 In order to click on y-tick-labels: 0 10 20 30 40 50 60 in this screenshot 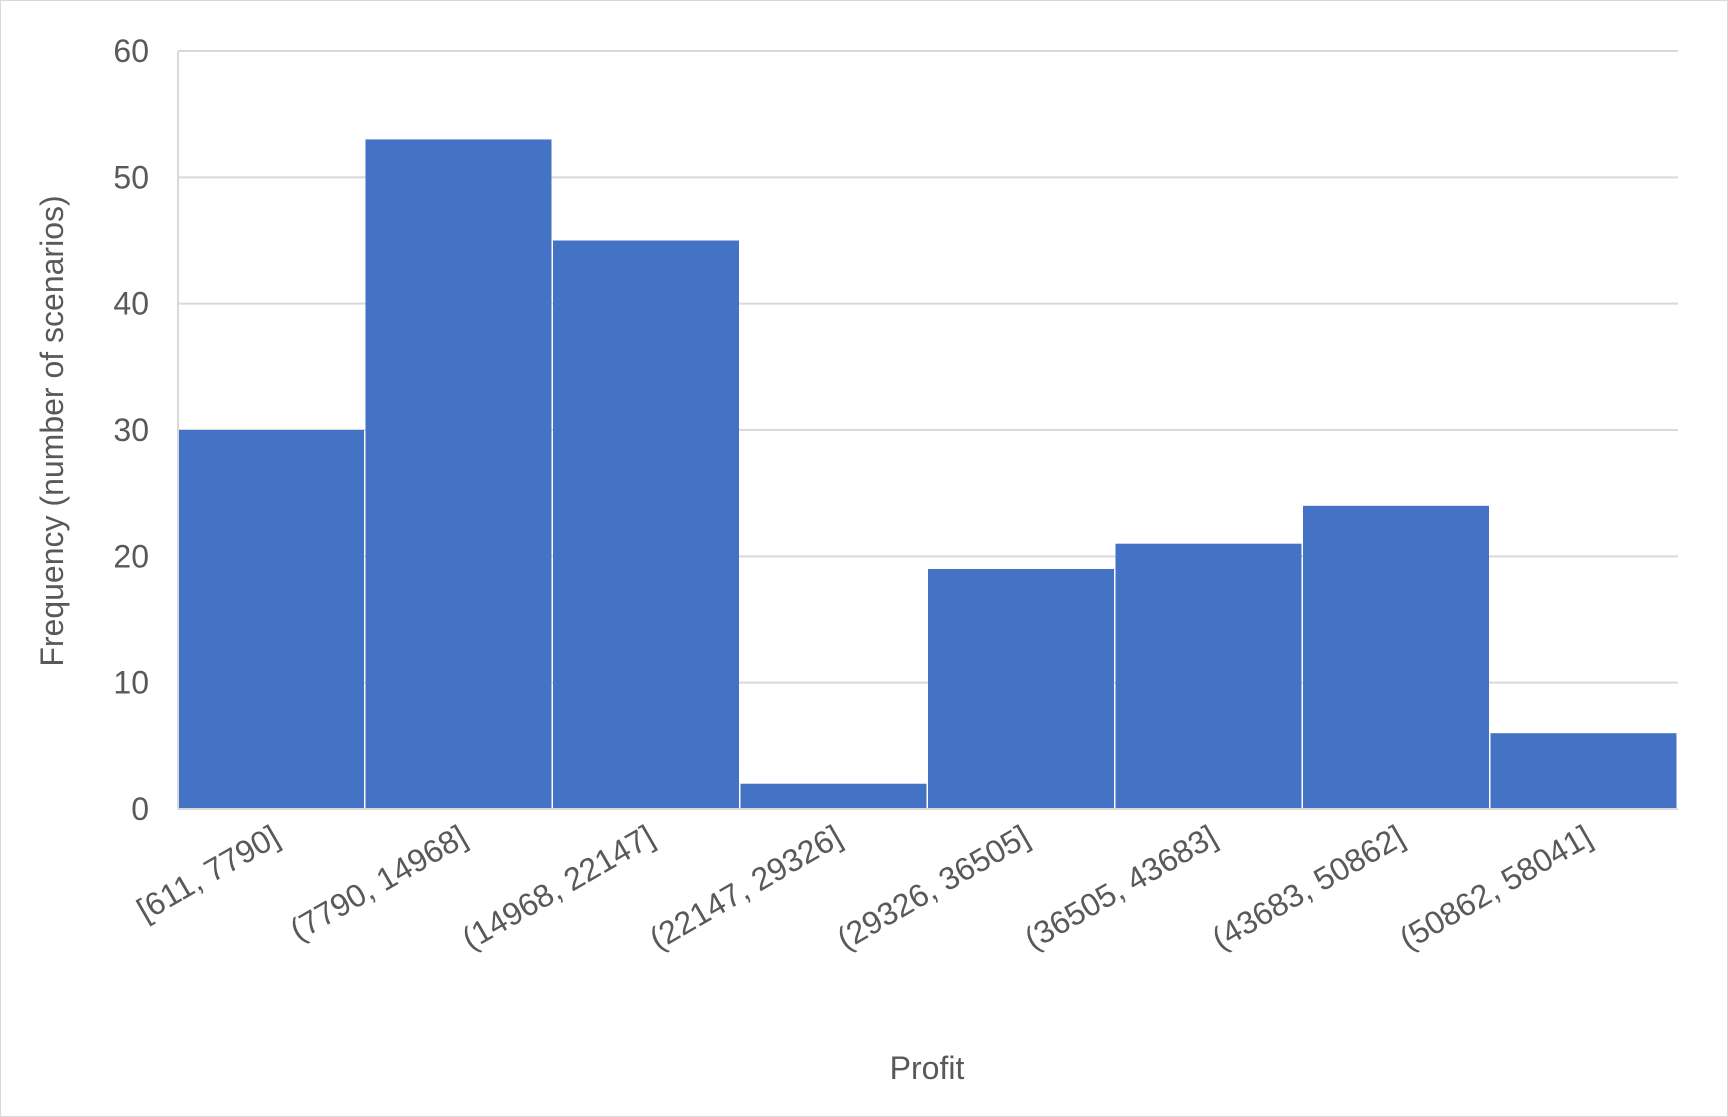, I will do `click(131, 430)`.